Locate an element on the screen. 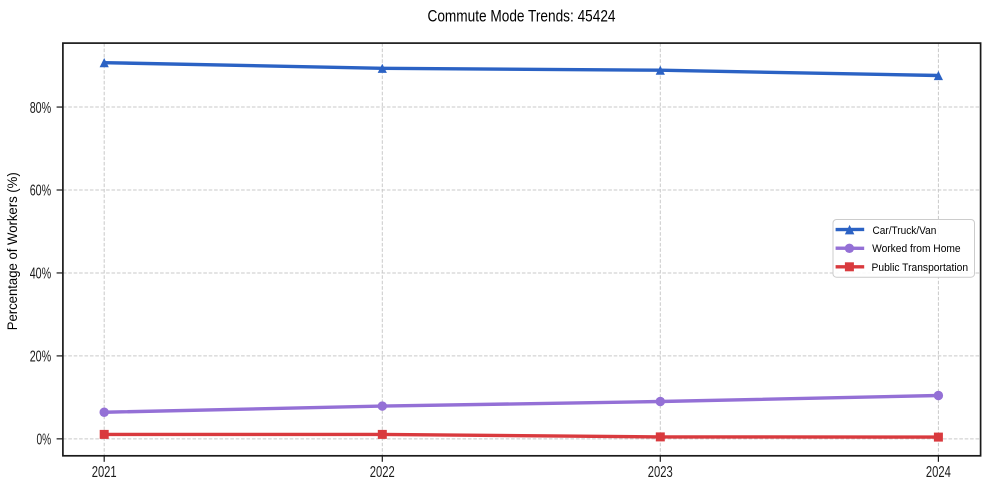 The image size is (990, 490). svg-text: 2024 is located at coordinates (938, 472).